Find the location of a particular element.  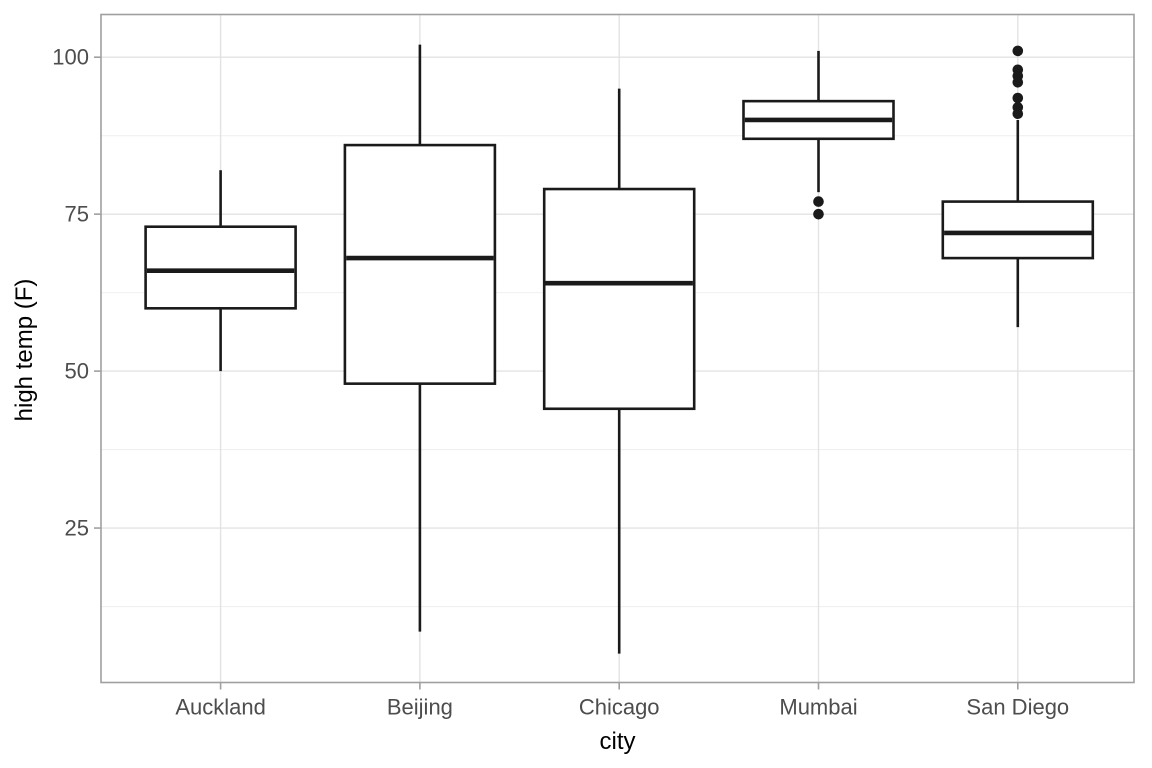

y-tick-label: 75 is located at coordinates (77, 214).